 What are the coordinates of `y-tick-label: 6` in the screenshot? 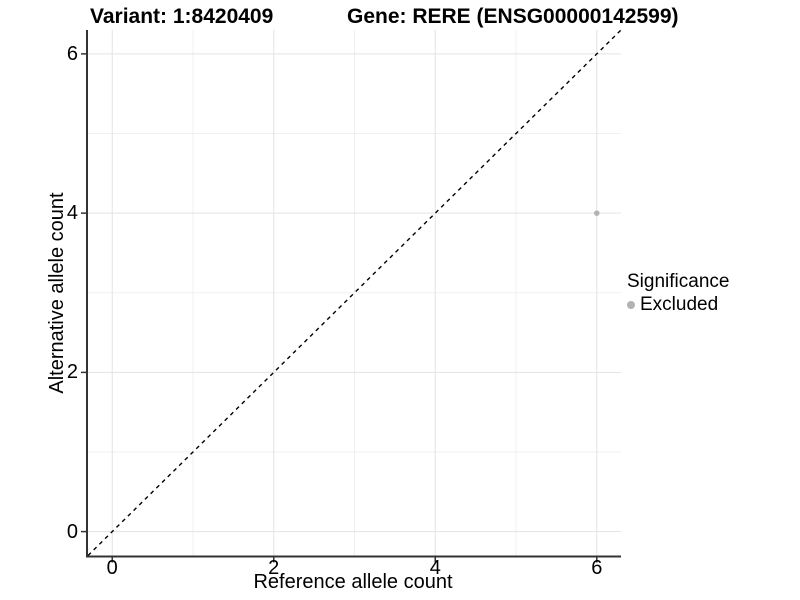 It's located at (72, 53).